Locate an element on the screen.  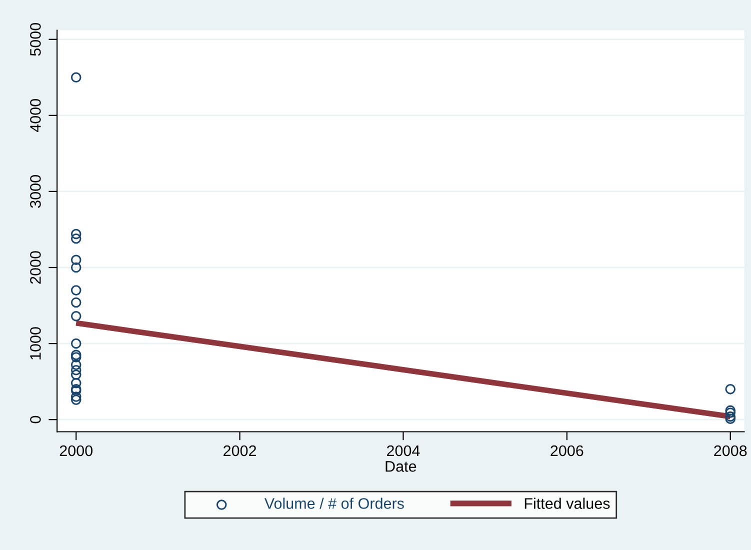
y-tick-label: 0 is located at coordinates (35, 420).